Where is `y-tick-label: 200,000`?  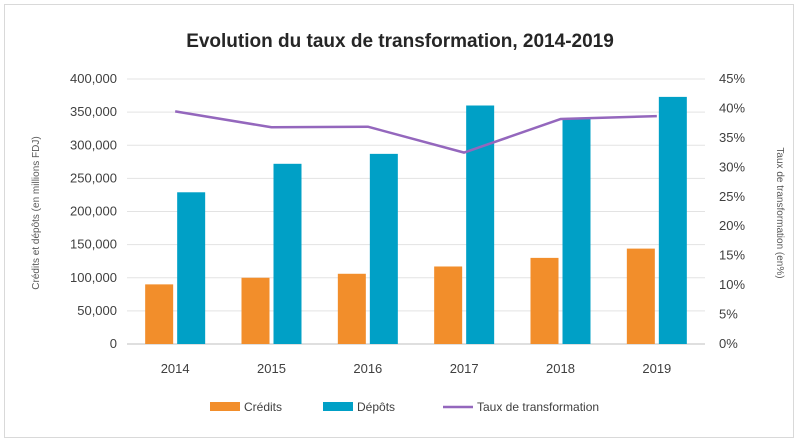
y-tick-label: 200,000 is located at coordinates (93, 211).